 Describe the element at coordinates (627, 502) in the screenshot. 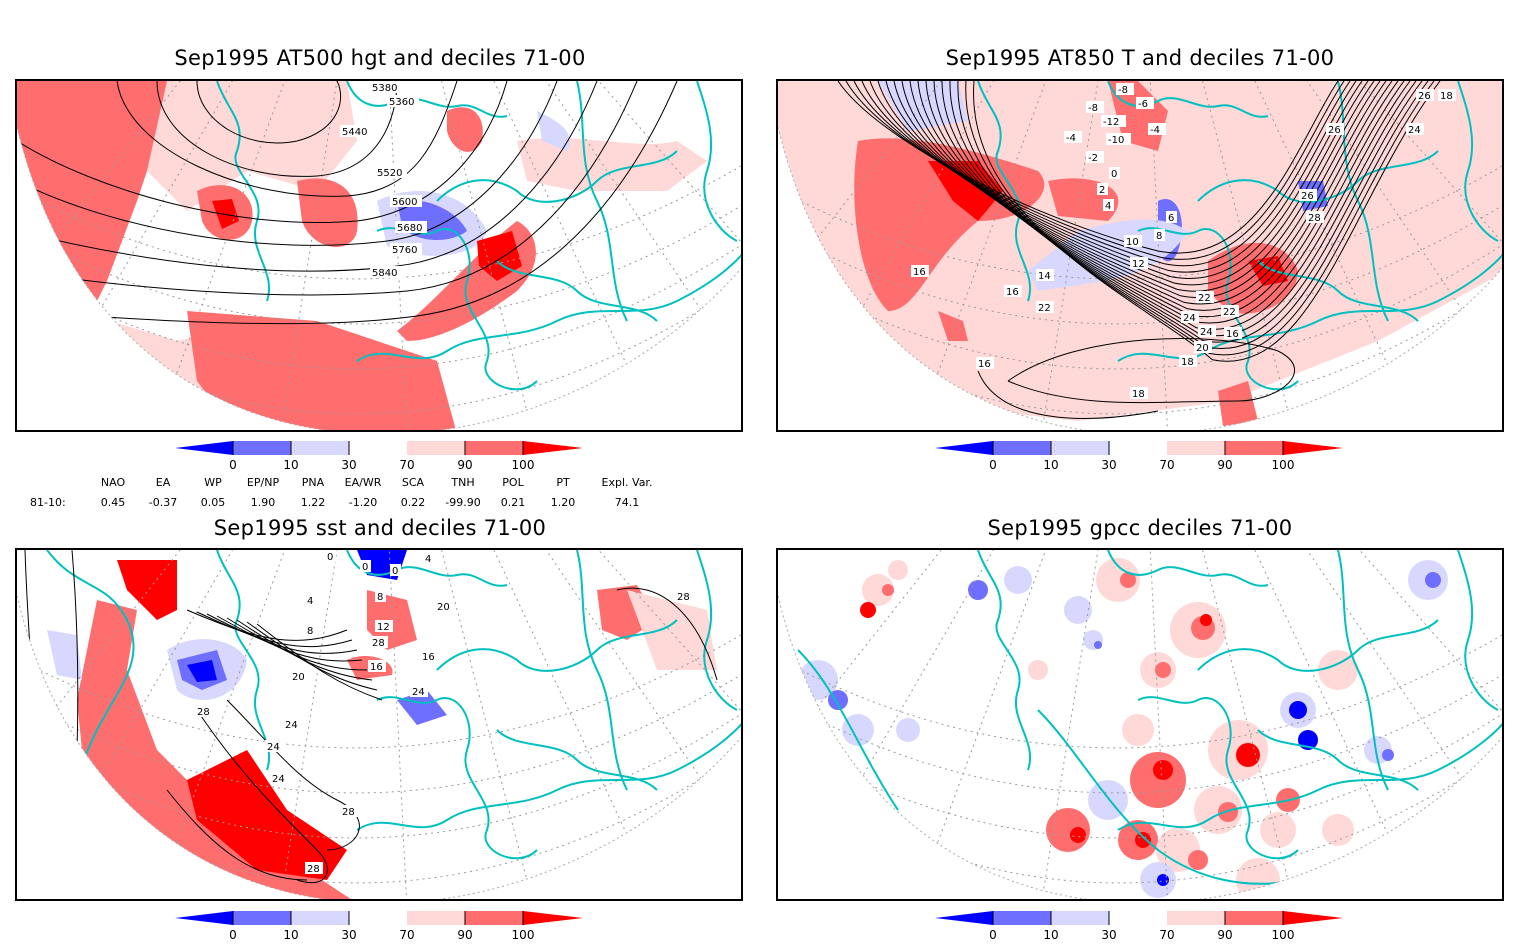

I see `index-value: 74.1` at that location.